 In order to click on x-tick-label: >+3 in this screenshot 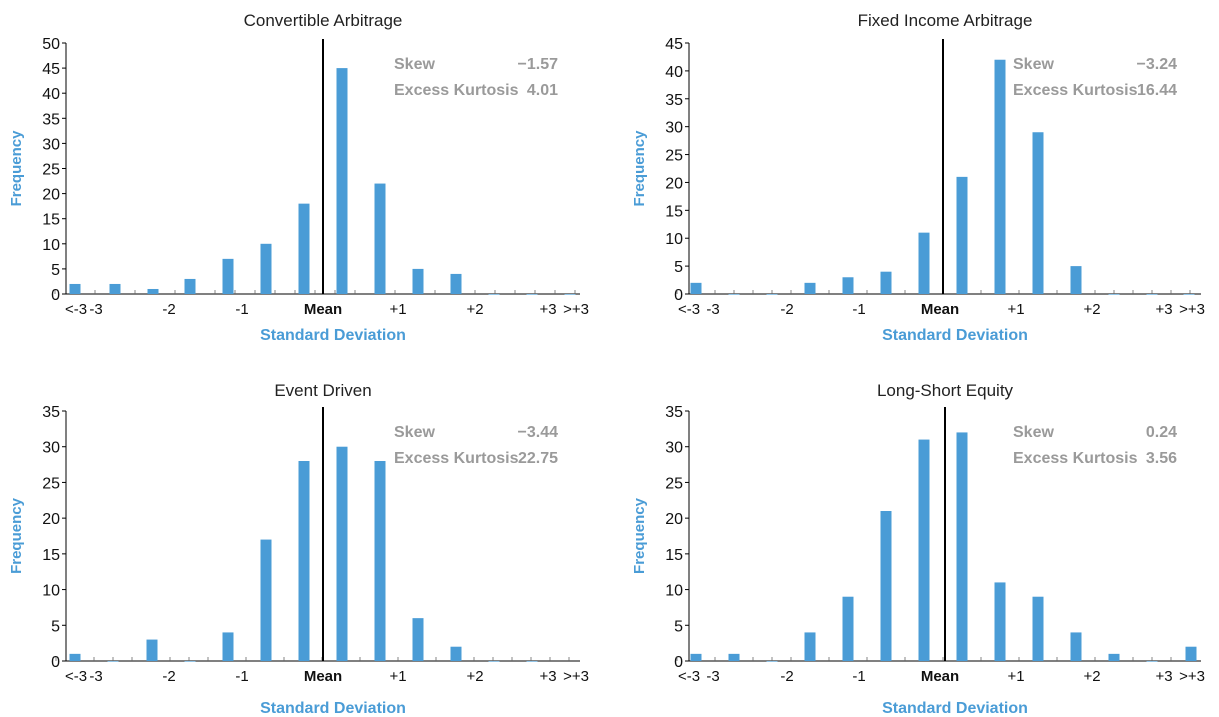, I will do `click(576, 676)`.